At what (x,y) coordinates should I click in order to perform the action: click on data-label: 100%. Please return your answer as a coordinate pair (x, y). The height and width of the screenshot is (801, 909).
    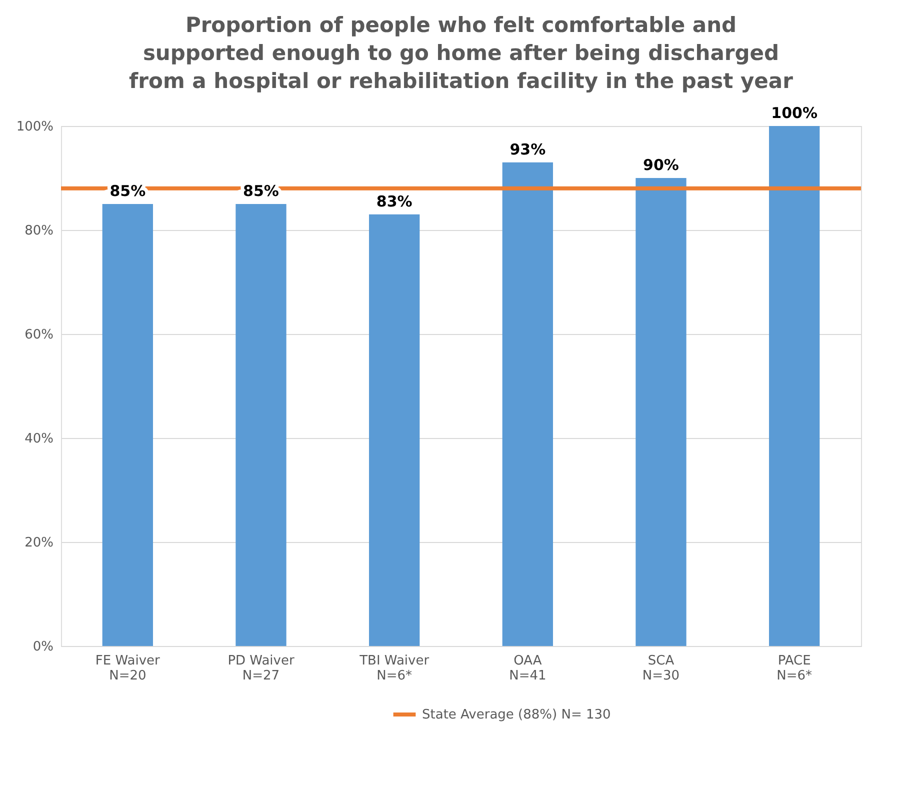
    Looking at the image, I should click on (794, 113).